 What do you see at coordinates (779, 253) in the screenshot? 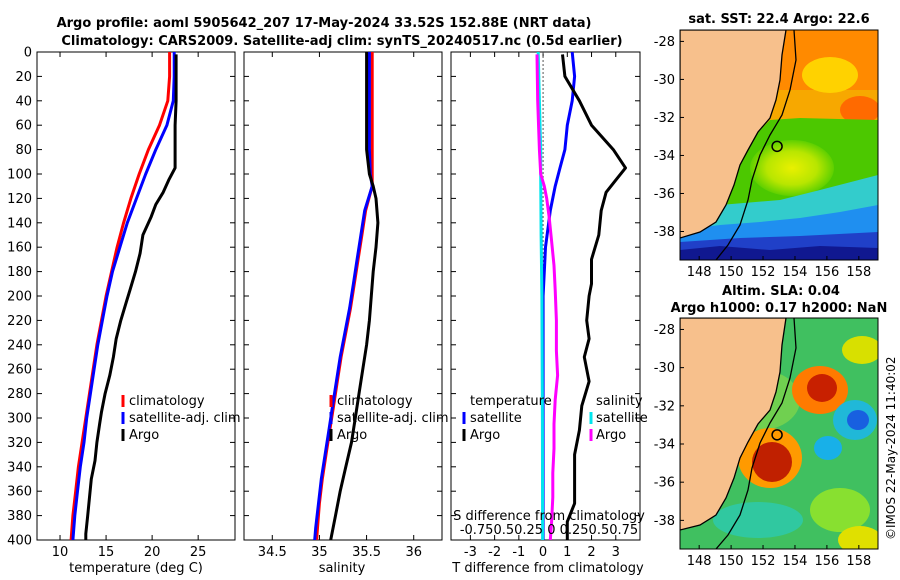
I see `sst-cold-band` at bounding box center [779, 253].